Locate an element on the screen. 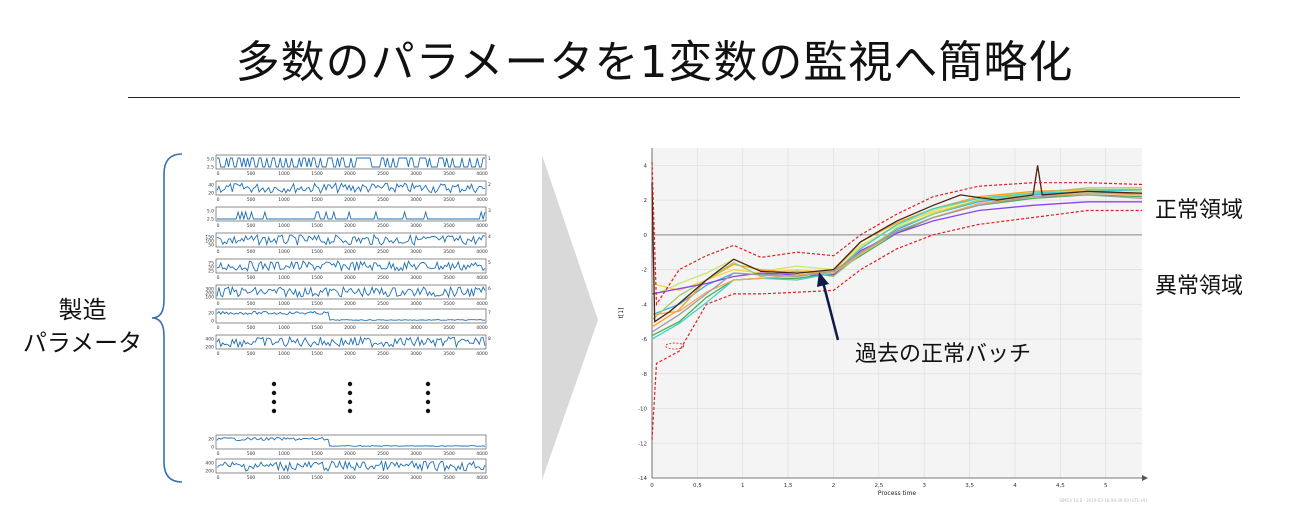 The height and width of the screenshot is (529, 1309). title-rule is located at coordinates (684, 97).